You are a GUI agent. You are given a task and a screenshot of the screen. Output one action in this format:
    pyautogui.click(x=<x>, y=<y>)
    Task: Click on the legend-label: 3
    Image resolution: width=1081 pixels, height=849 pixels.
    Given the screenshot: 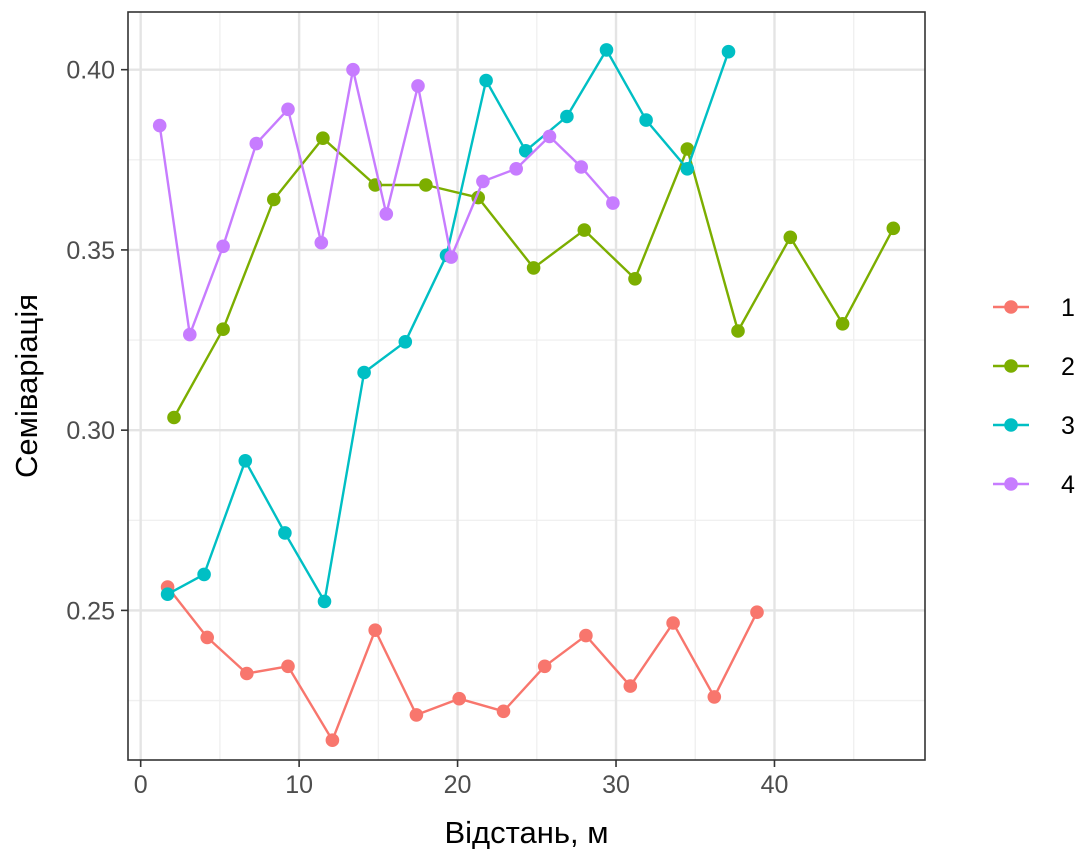 What is the action you would take?
    pyautogui.click(x=1068, y=426)
    